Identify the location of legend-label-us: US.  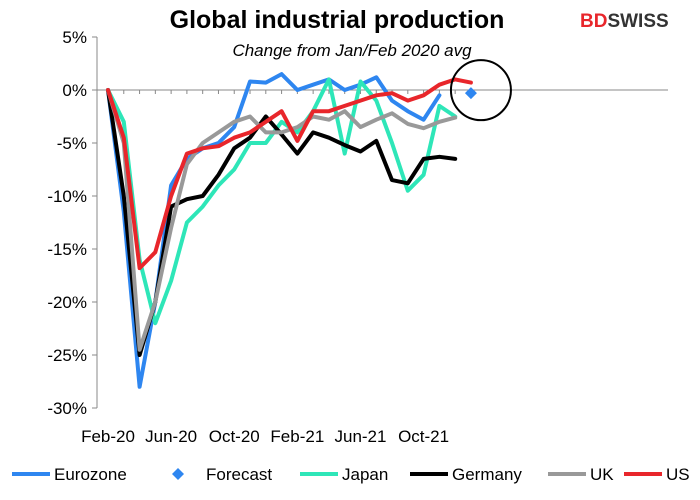
(678, 474).